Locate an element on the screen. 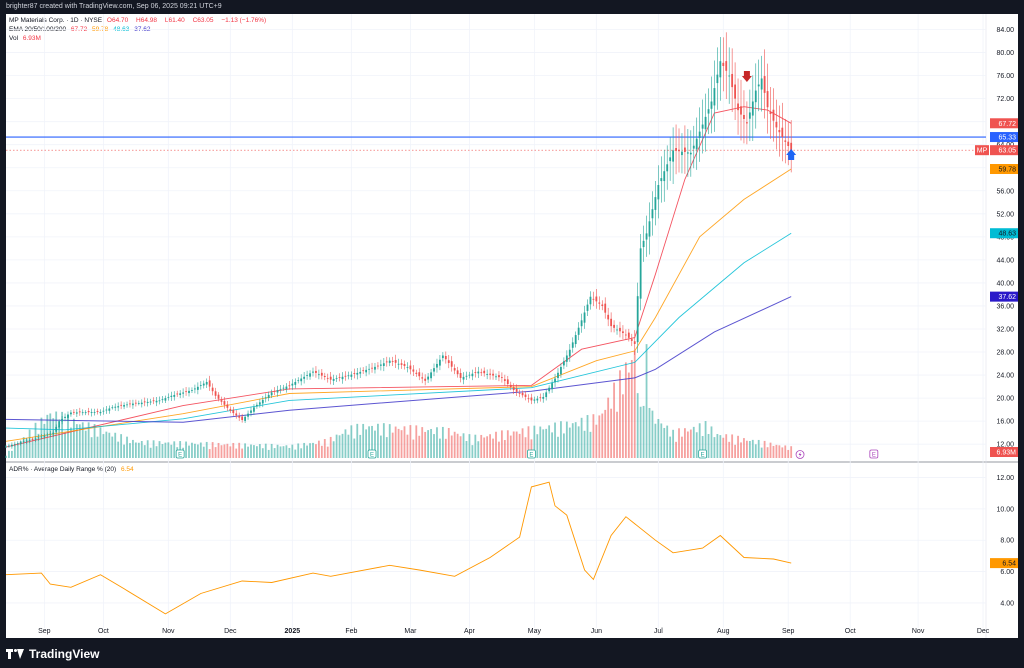 Image resolution: width=1024 pixels, height=668 pixels. arrow-down-marker-icon is located at coordinates (746, 76).